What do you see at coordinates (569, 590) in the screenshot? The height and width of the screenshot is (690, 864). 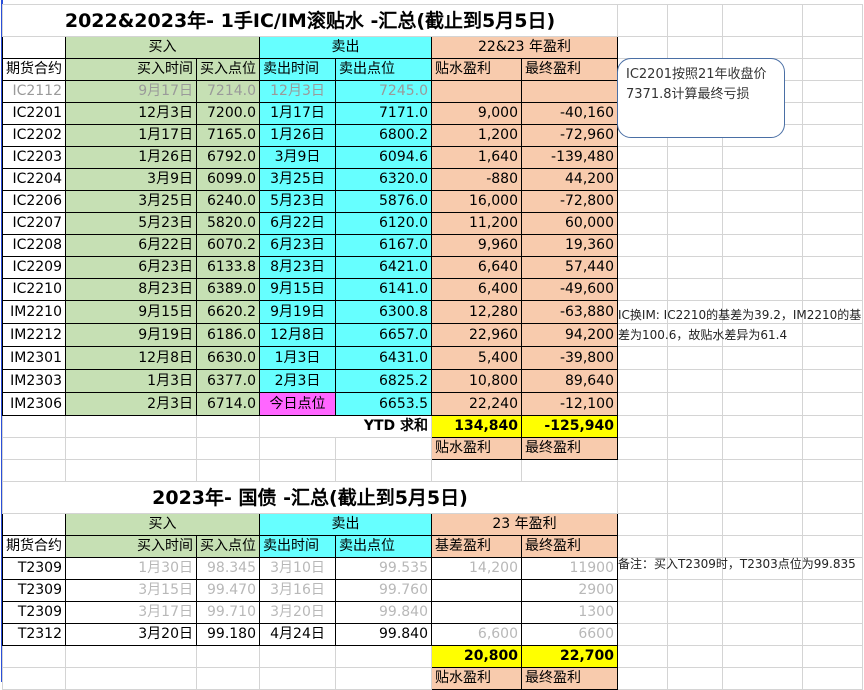 I see `final-profit-cell: 2900` at bounding box center [569, 590].